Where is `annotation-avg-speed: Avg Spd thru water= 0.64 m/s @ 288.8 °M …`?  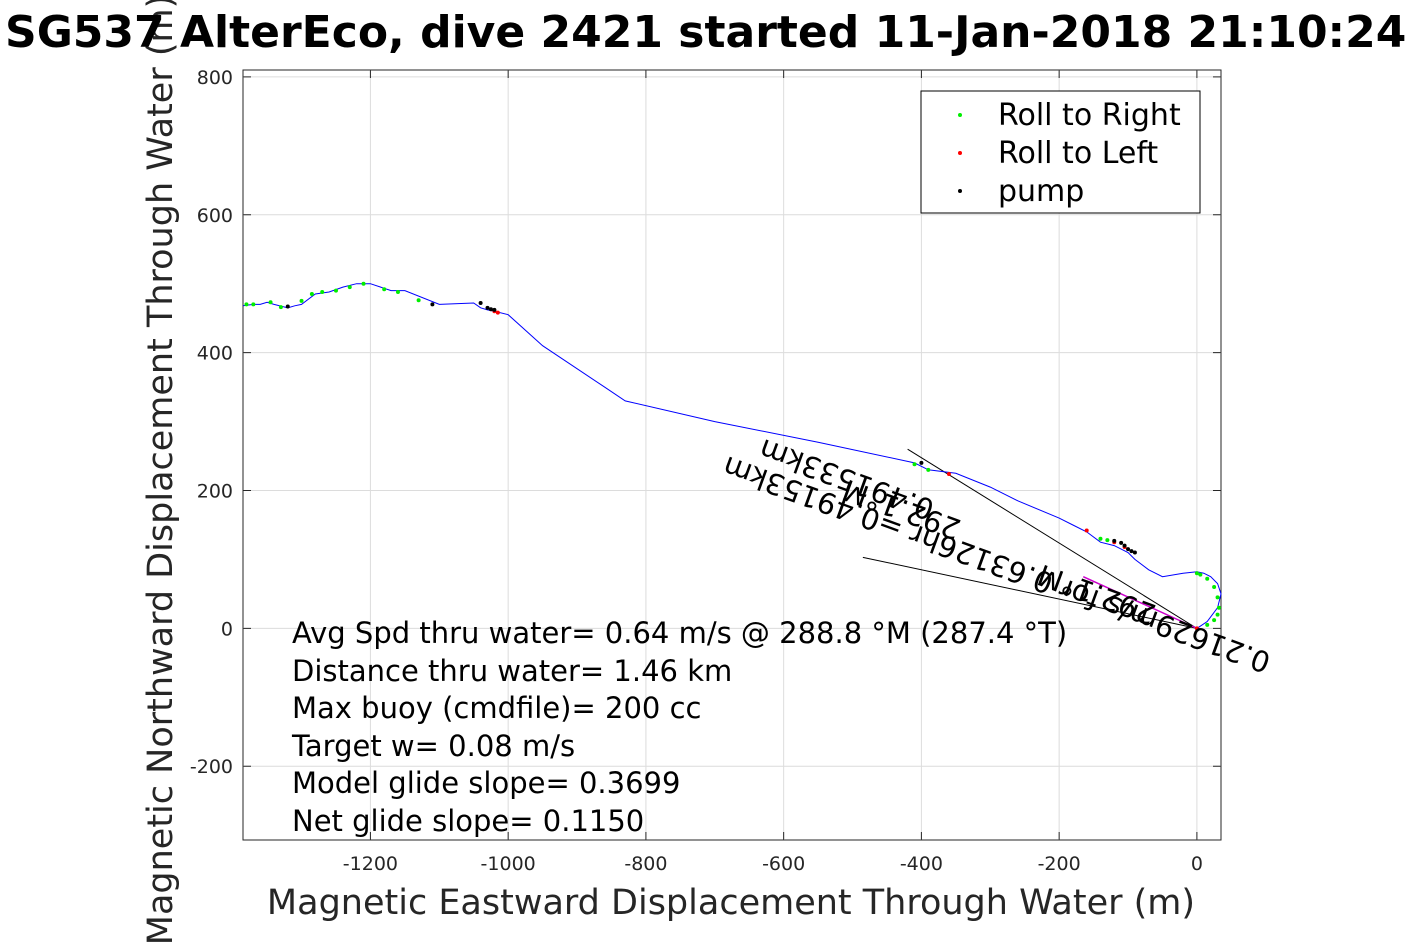
annotation-avg-speed: Avg Spd thru water= 0.64 m/s @ 288.8 °M … is located at coordinates (679, 633).